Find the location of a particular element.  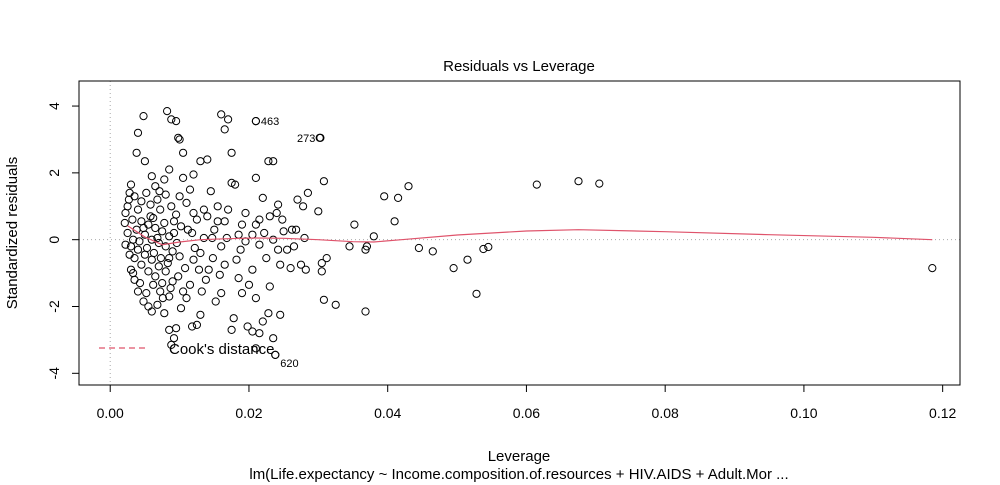

y-axis-label: Standardized residuals is located at coordinates (12, 233).